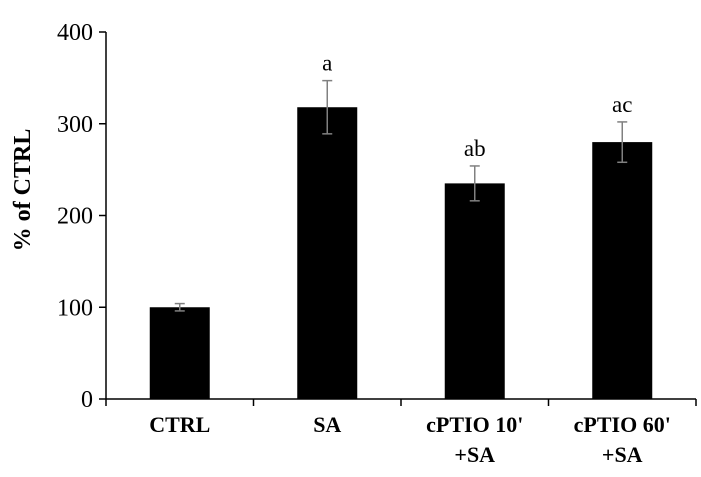 The width and height of the screenshot is (701, 477). What do you see at coordinates (622, 104) in the screenshot?
I see `significance-label: ac` at bounding box center [622, 104].